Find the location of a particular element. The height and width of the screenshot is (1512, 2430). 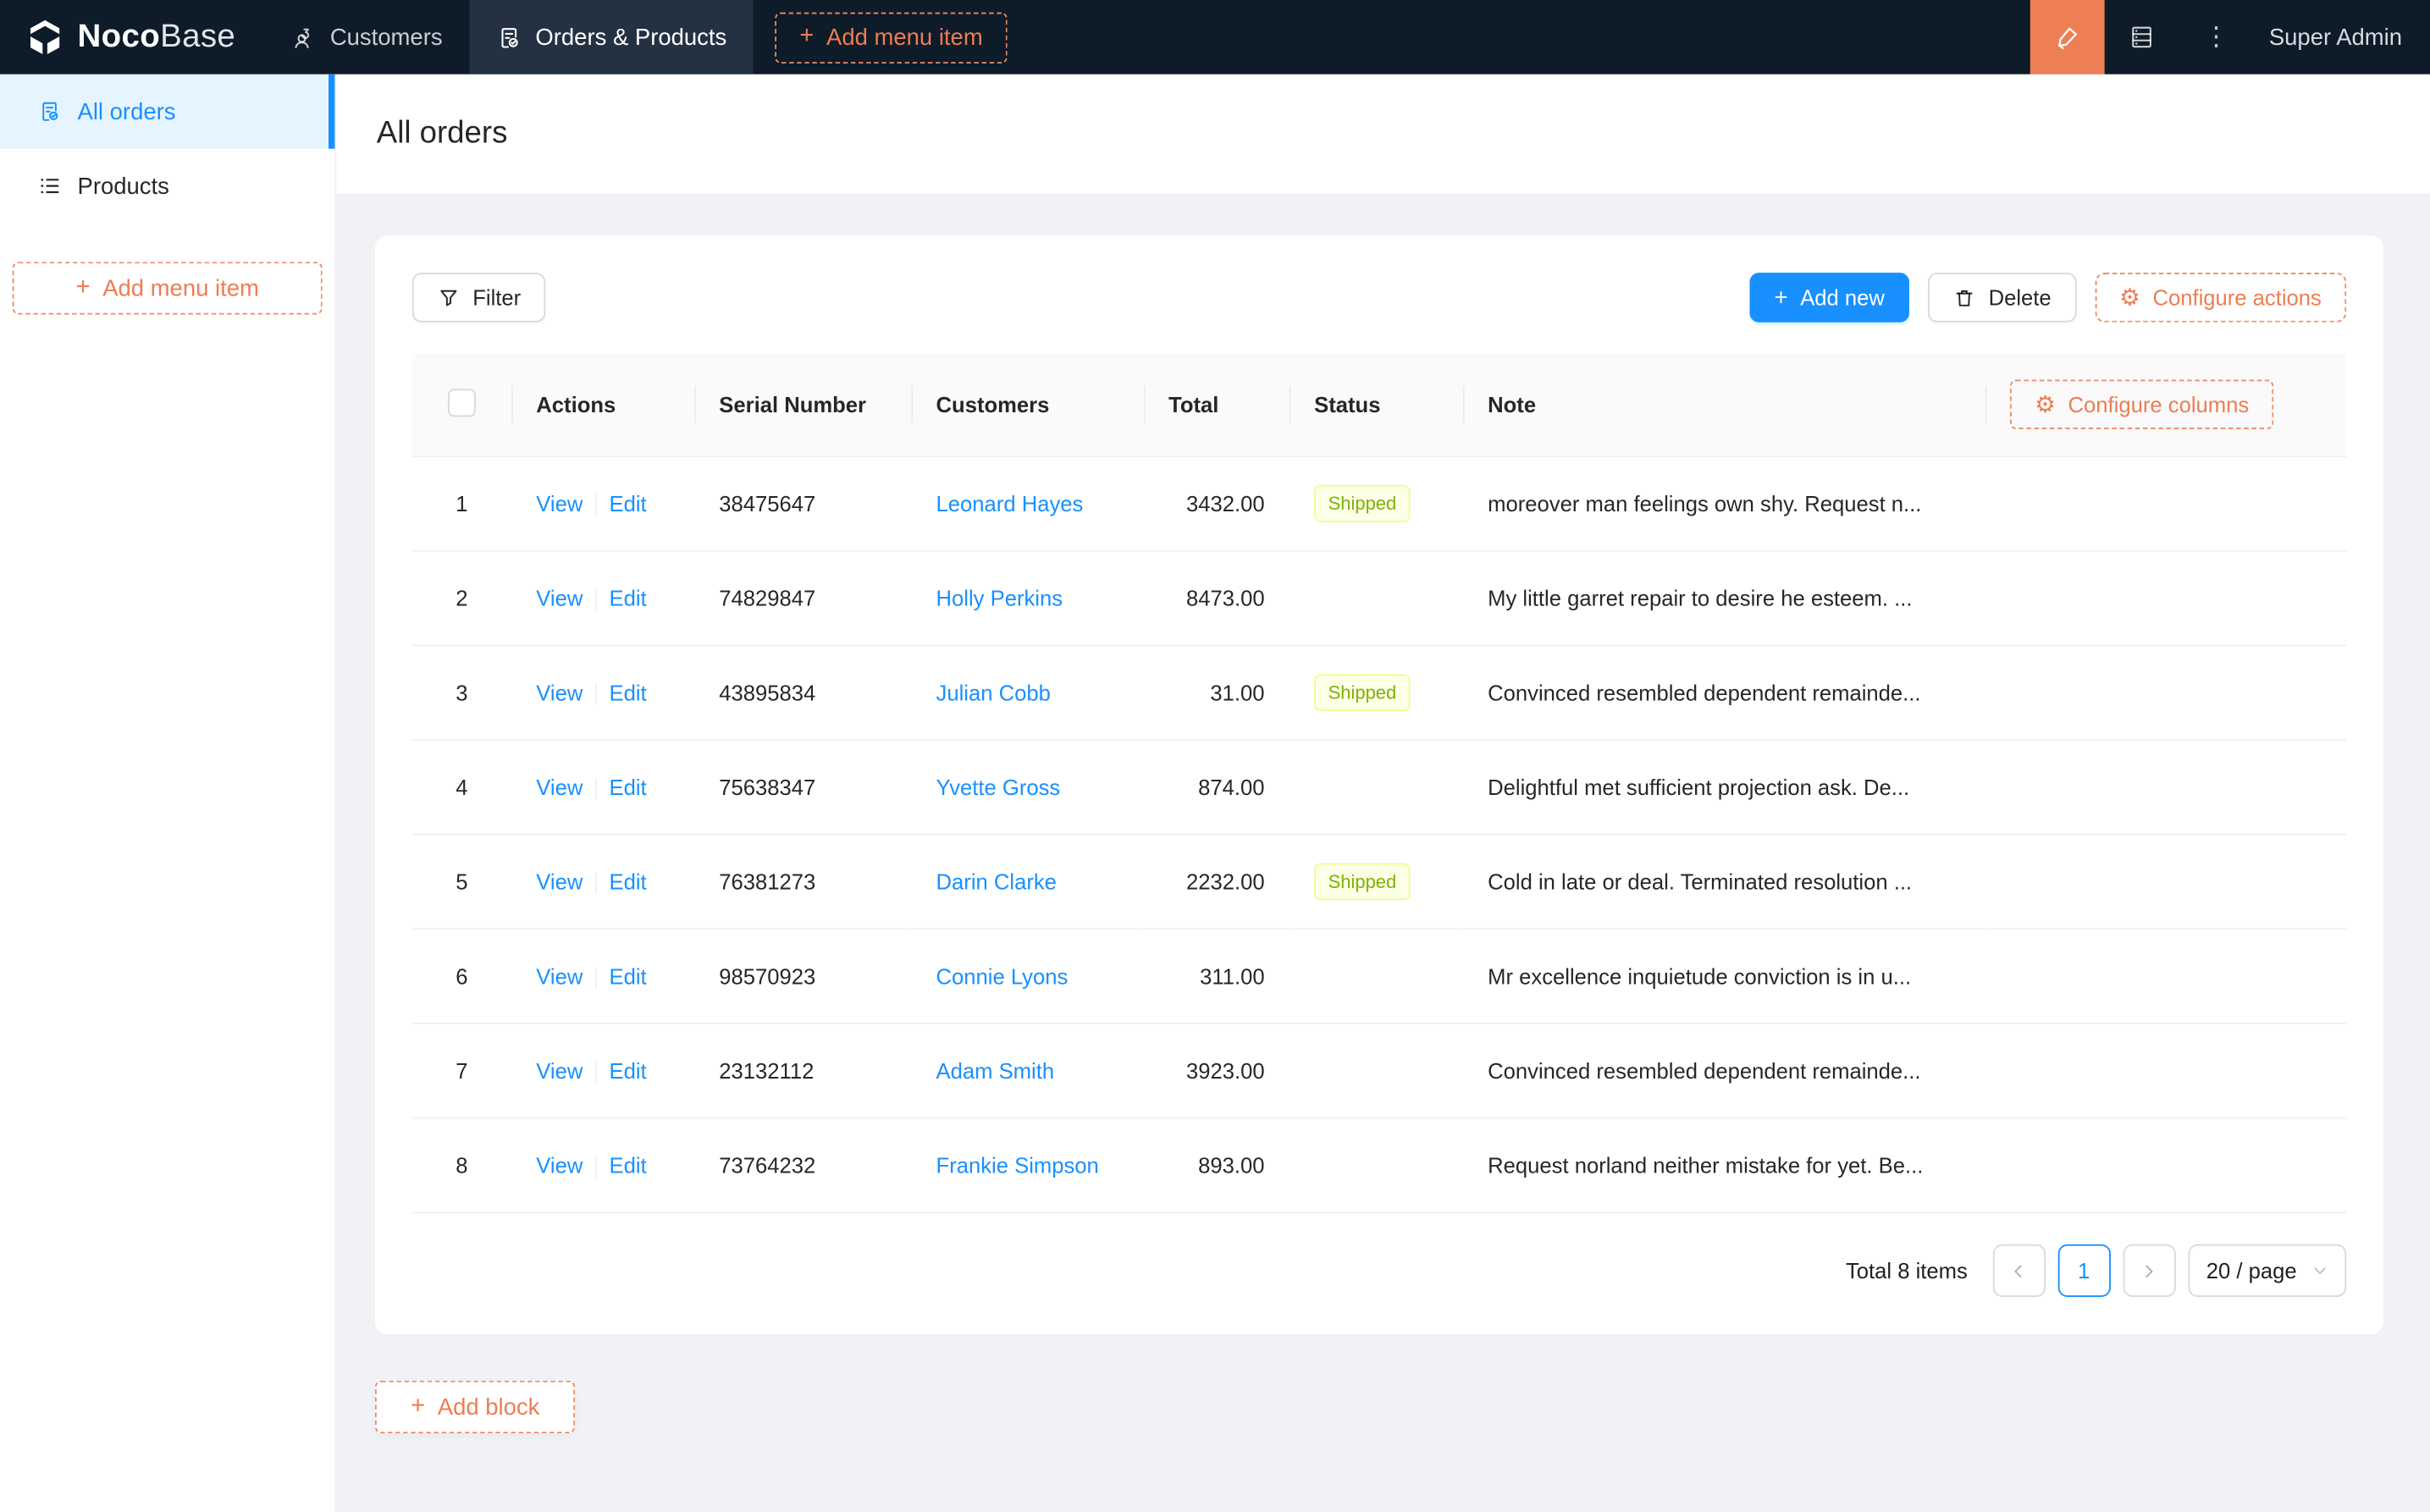

configure-columns-button: ⚙ Configure columns is located at coordinates (2142, 404).